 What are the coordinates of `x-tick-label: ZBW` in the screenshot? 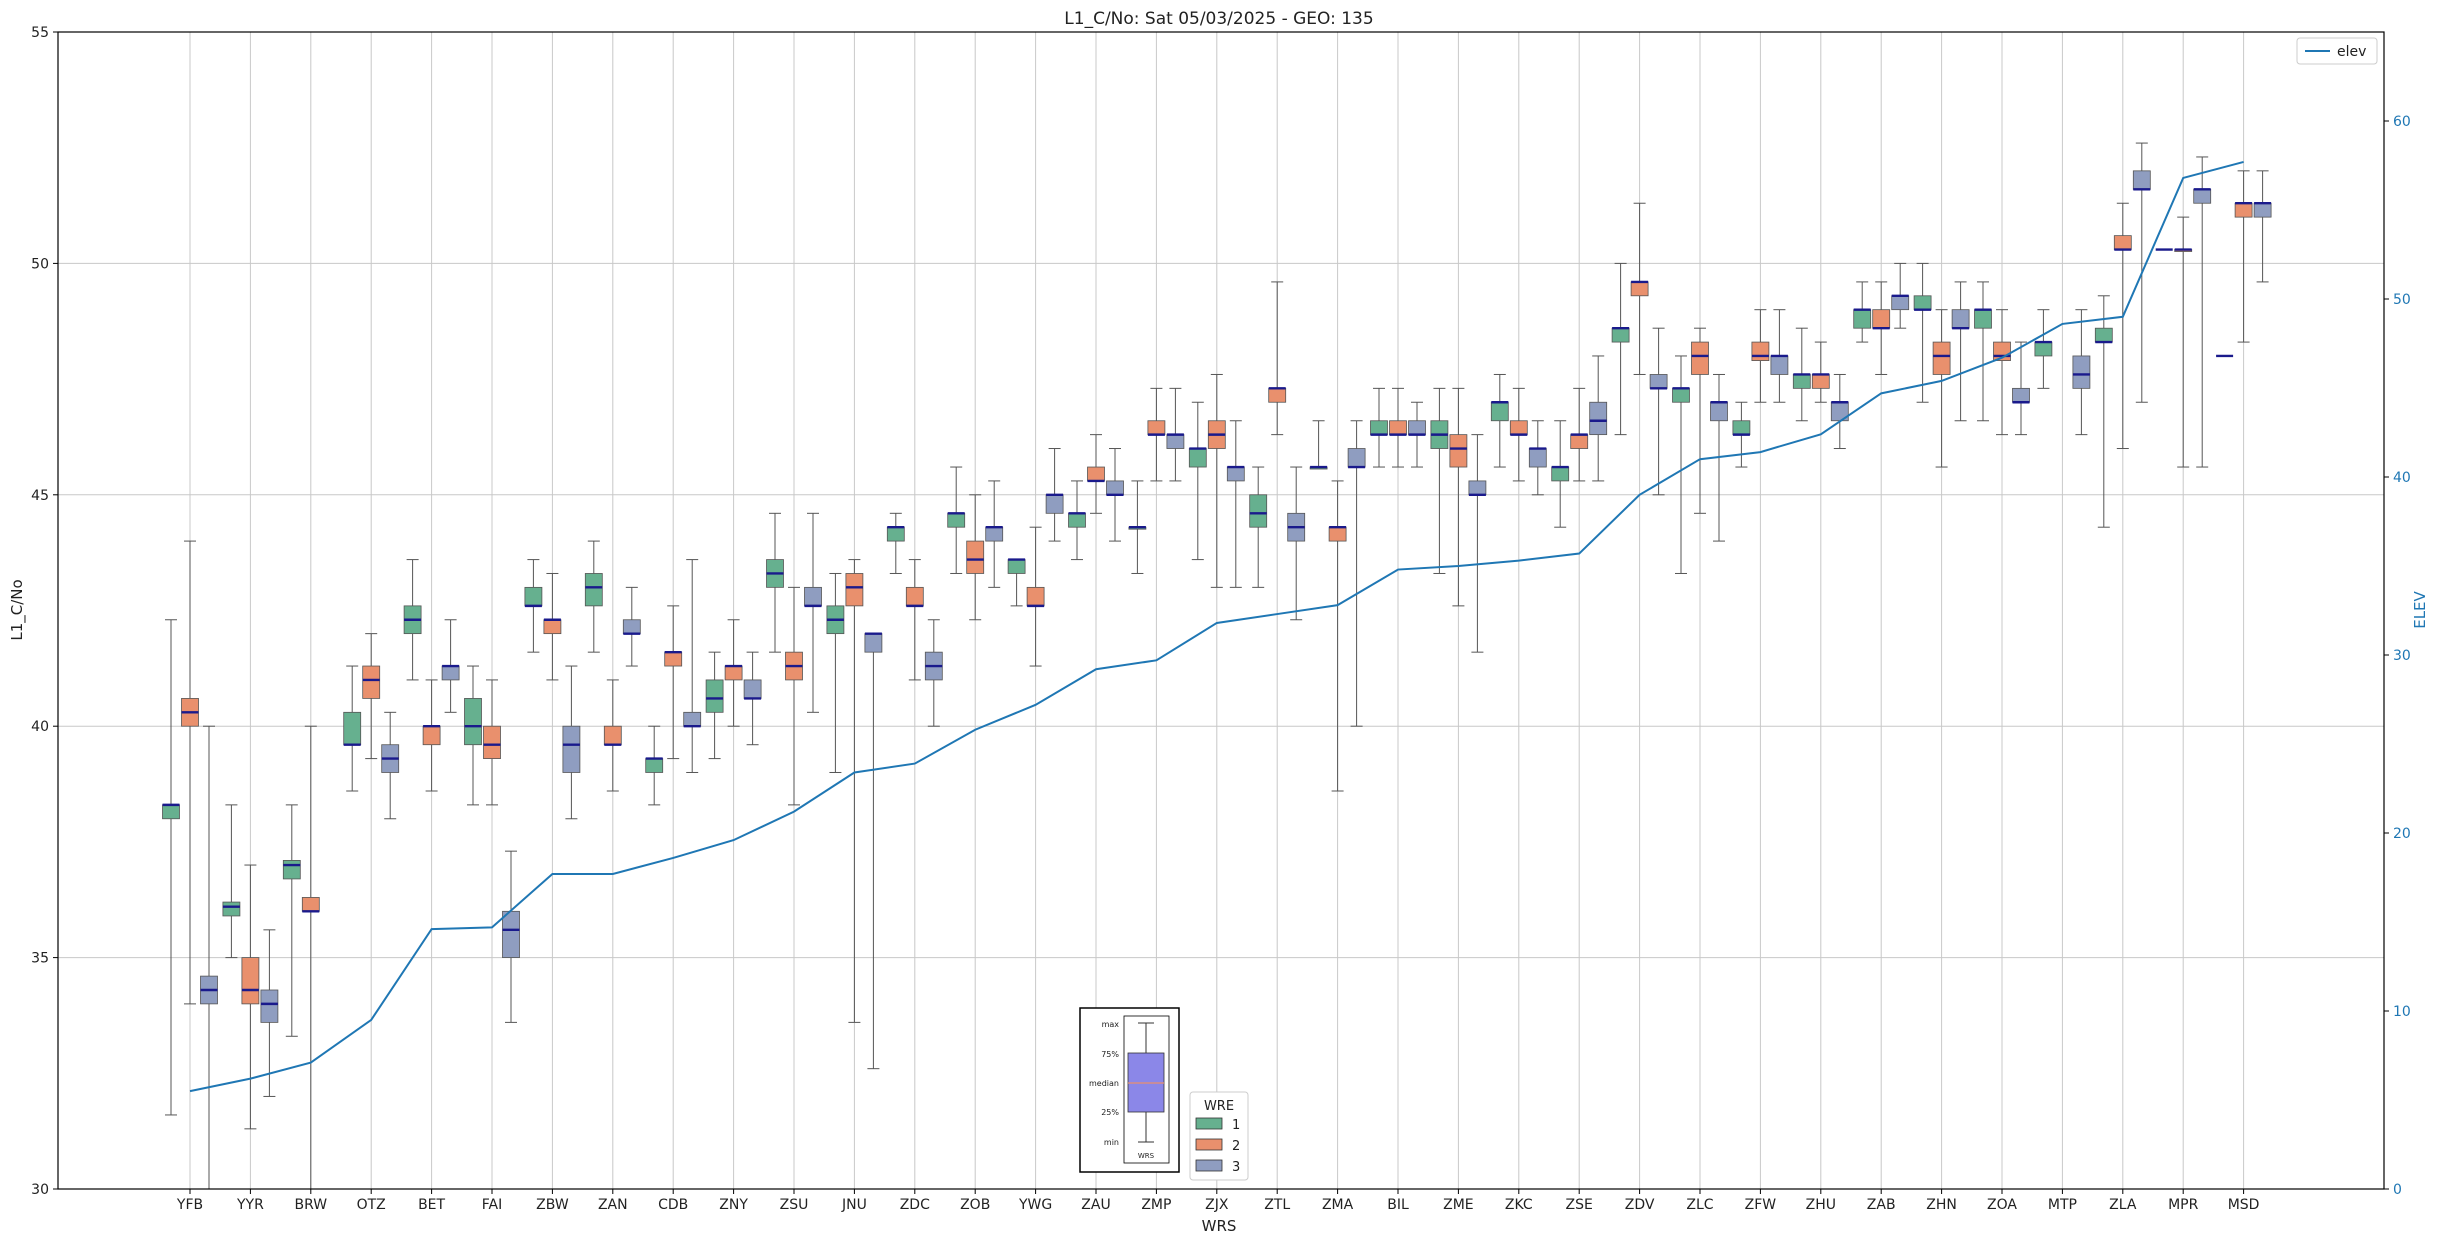 It's located at (552, 1205).